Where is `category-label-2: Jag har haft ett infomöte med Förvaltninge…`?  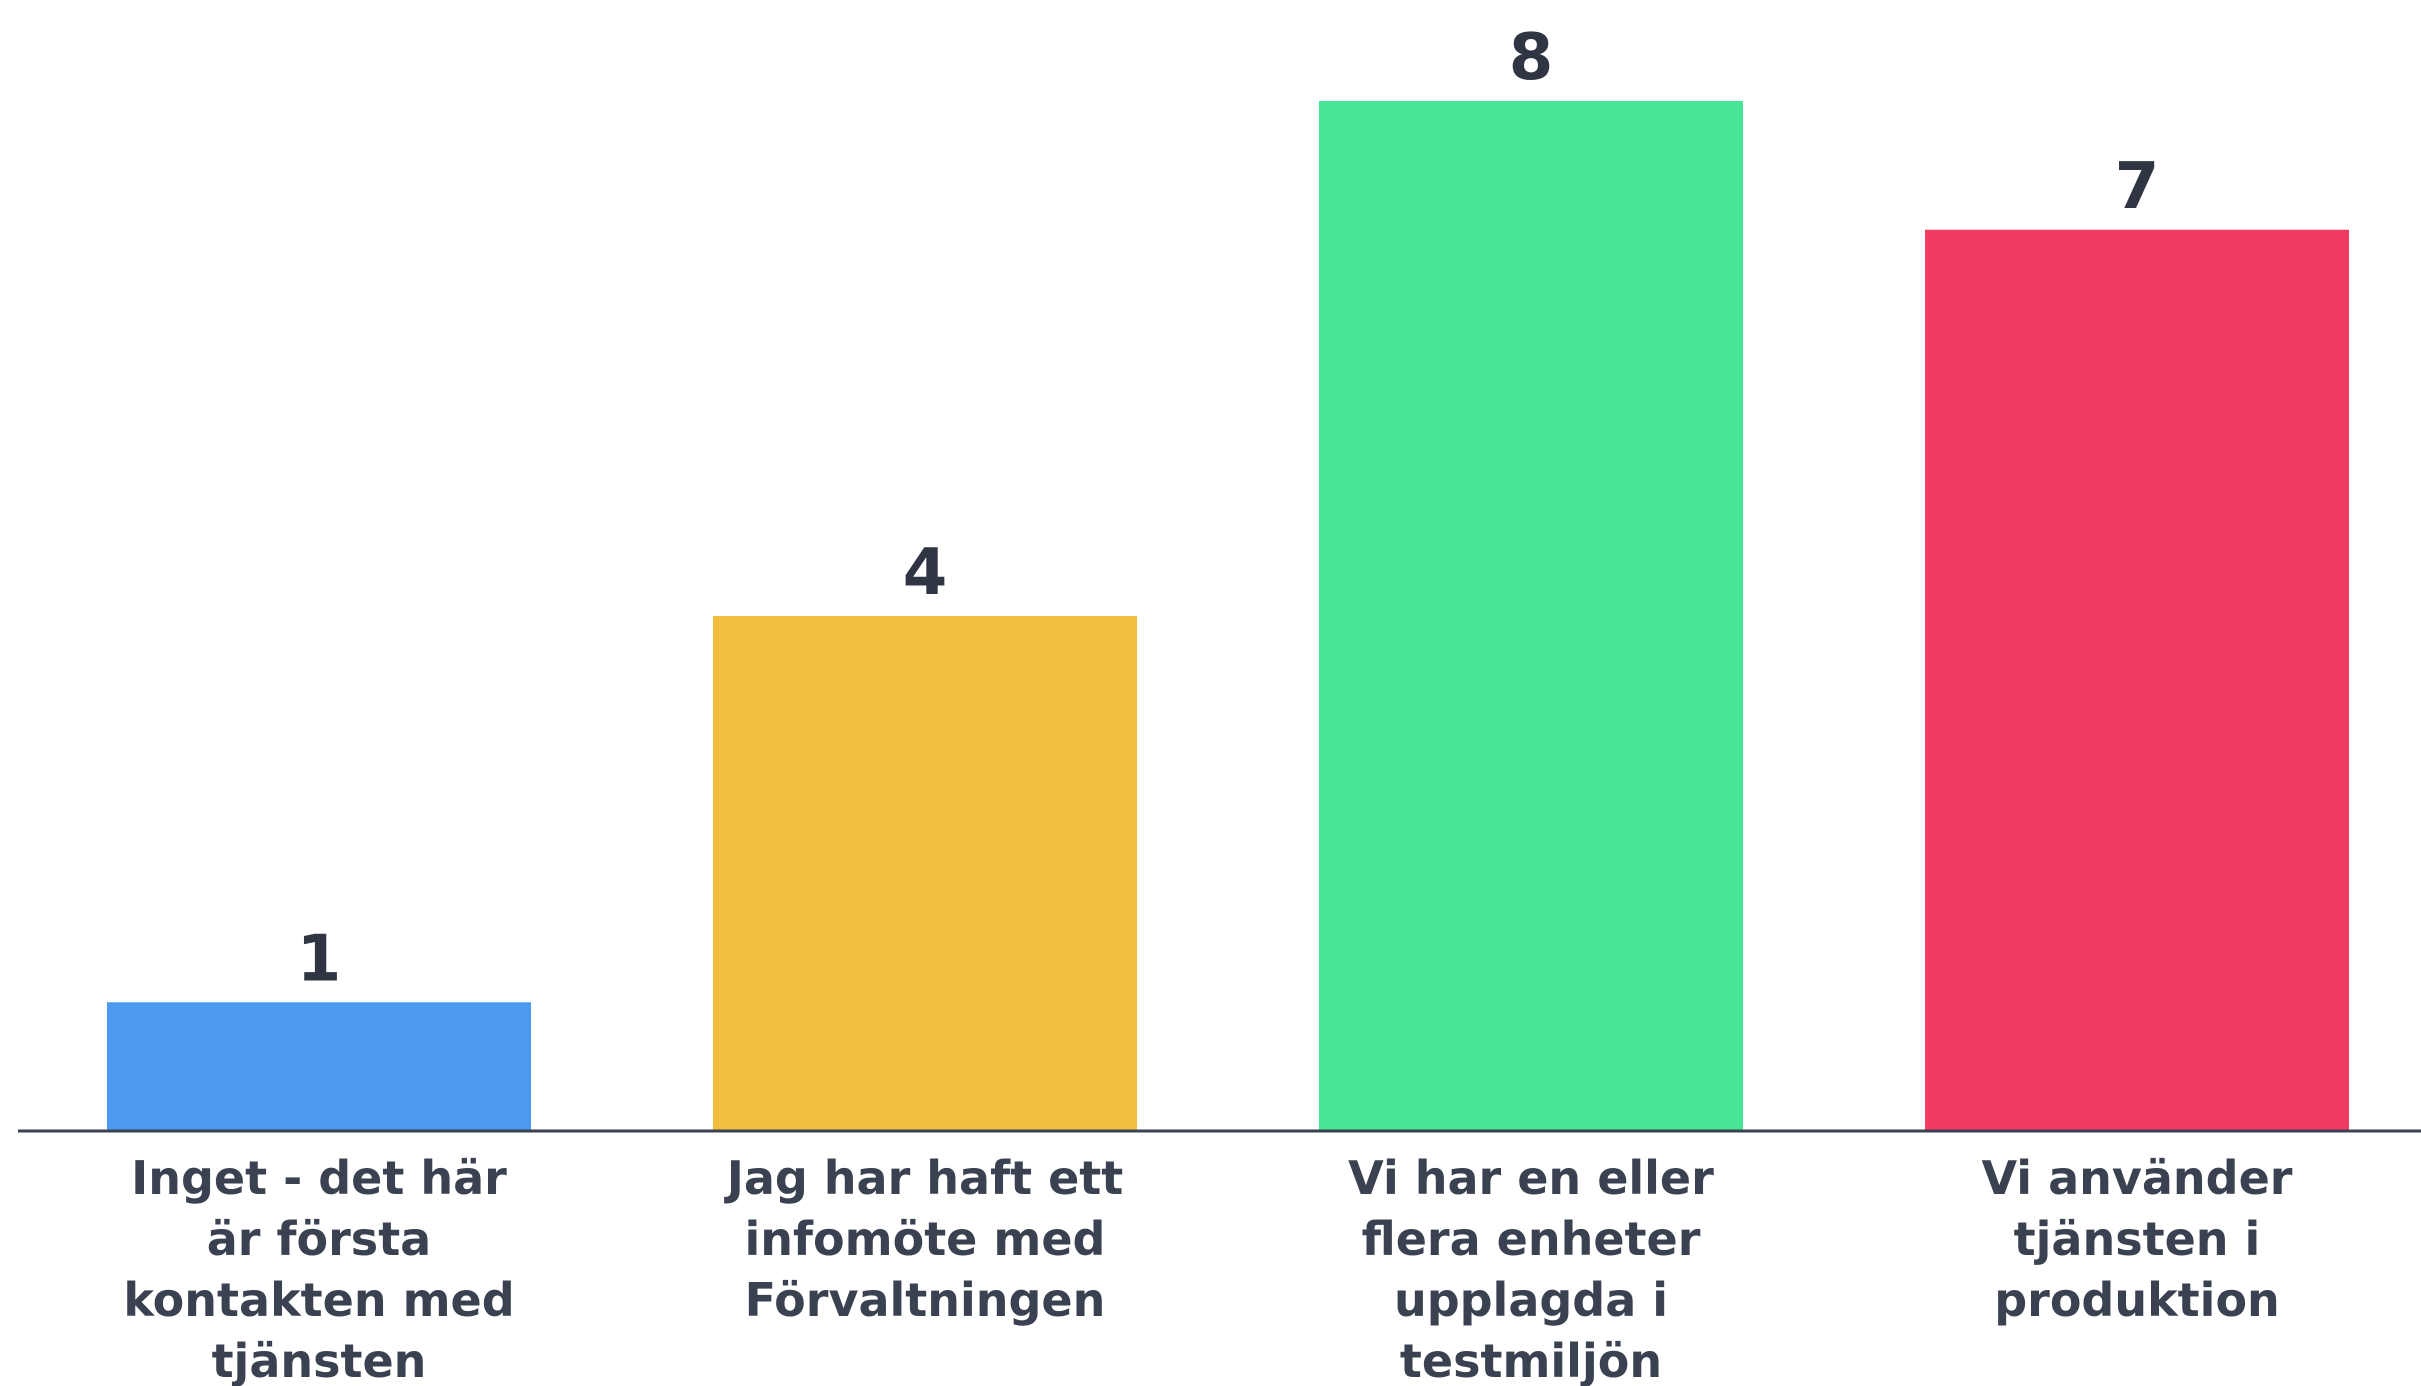
category-label-2: Jag har haft ett infomöte med Förvaltninge… is located at coordinates (924, 1239).